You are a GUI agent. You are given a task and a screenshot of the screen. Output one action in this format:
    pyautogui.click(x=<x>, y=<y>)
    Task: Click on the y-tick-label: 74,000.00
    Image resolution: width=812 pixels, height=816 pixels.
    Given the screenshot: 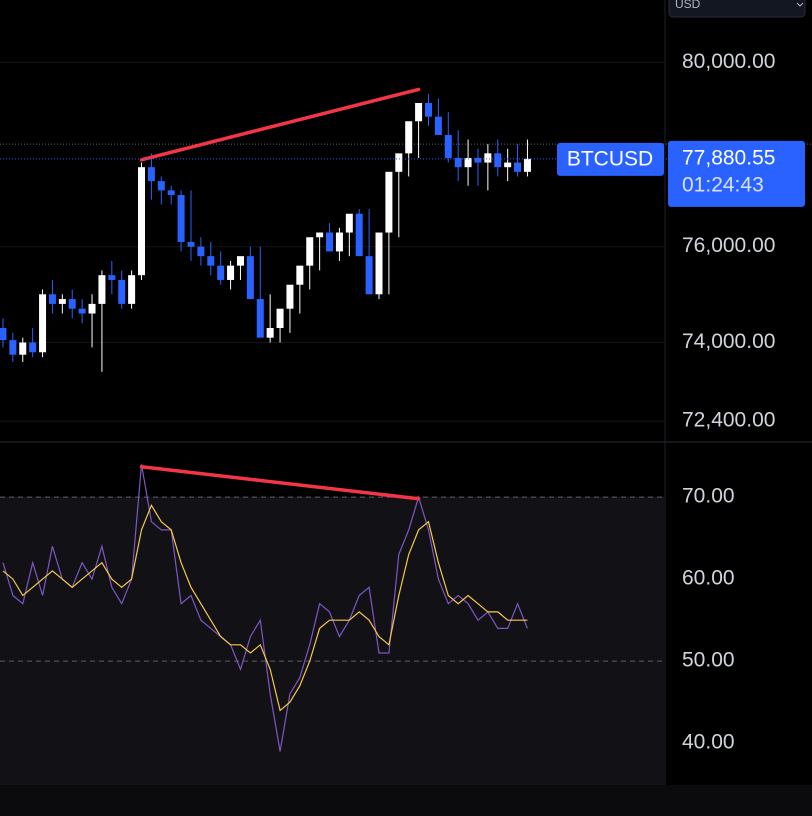 What is the action you would take?
    pyautogui.click(x=728, y=341)
    